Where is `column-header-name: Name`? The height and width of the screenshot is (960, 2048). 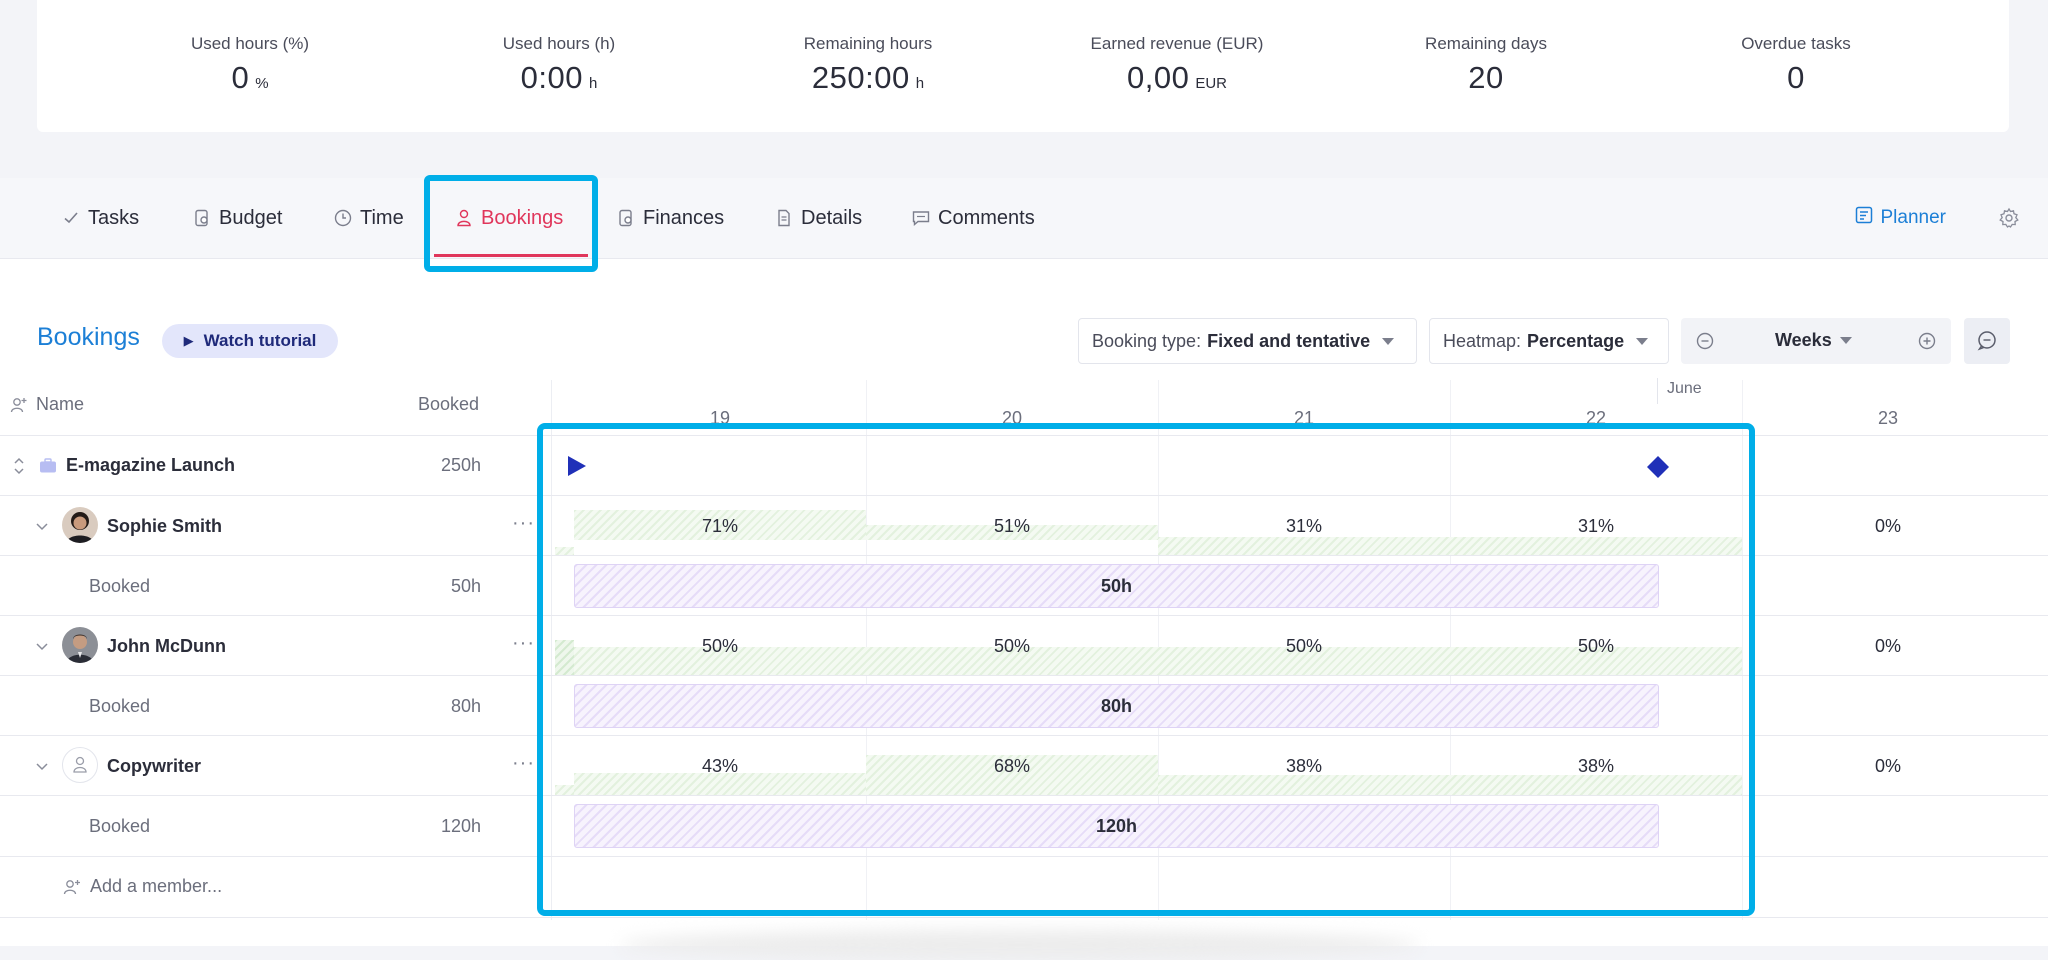
column-header-name: Name is located at coordinates (47, 404).